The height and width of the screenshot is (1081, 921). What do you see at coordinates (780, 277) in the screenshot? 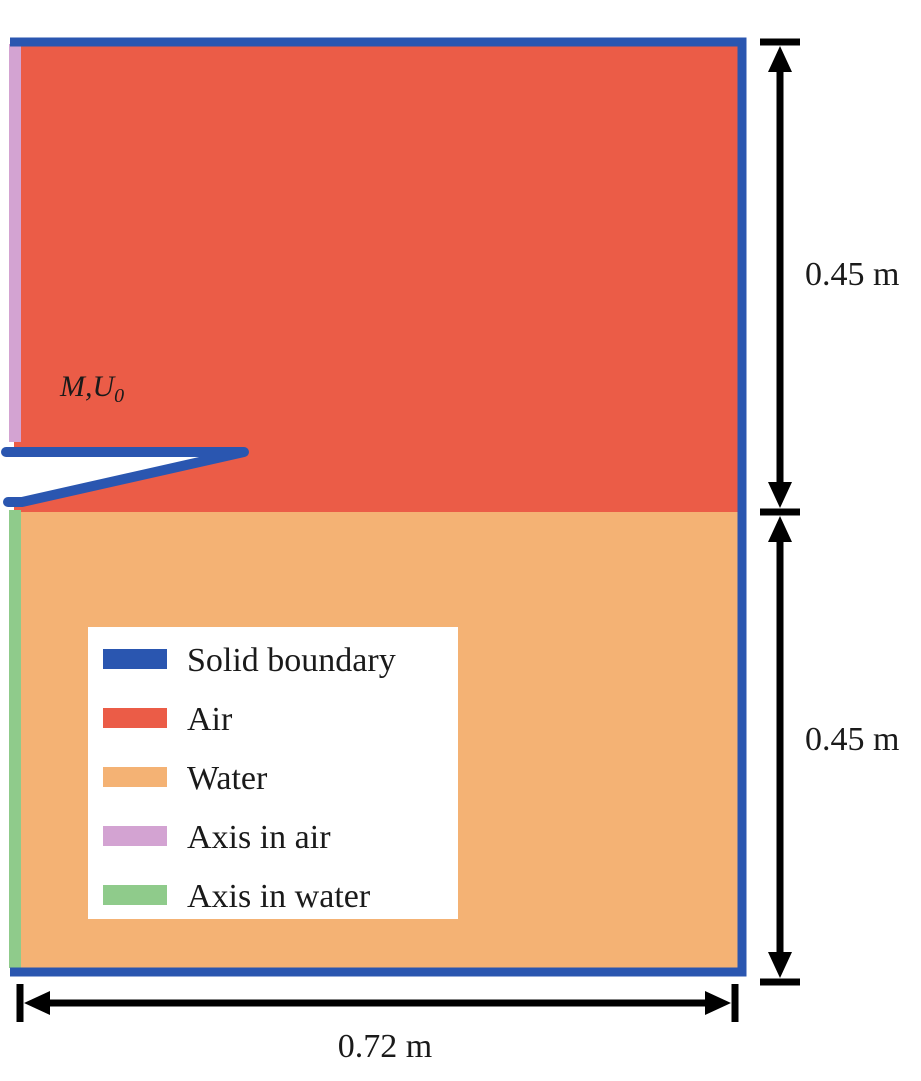
I see `dimension-upper-height` at bounding box center [780, 277].